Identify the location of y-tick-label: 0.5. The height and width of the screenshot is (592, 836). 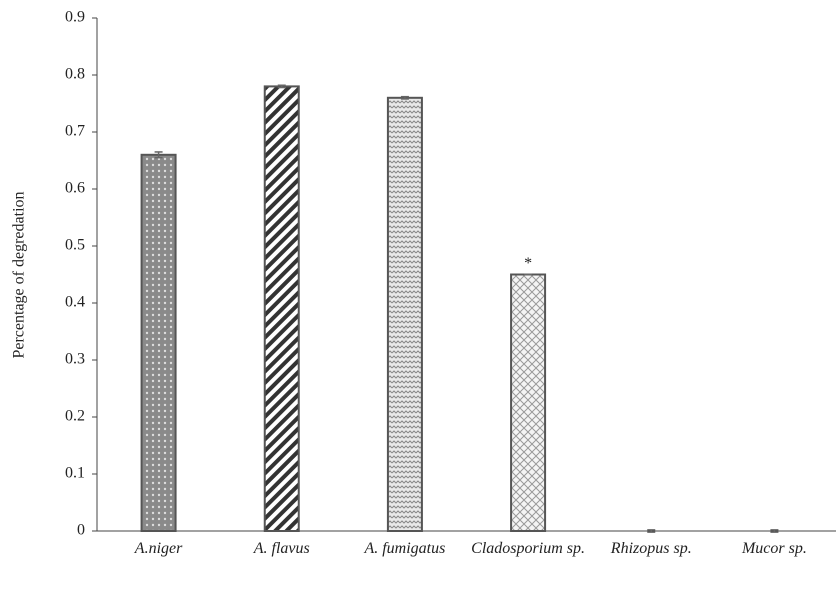
(75, 245).